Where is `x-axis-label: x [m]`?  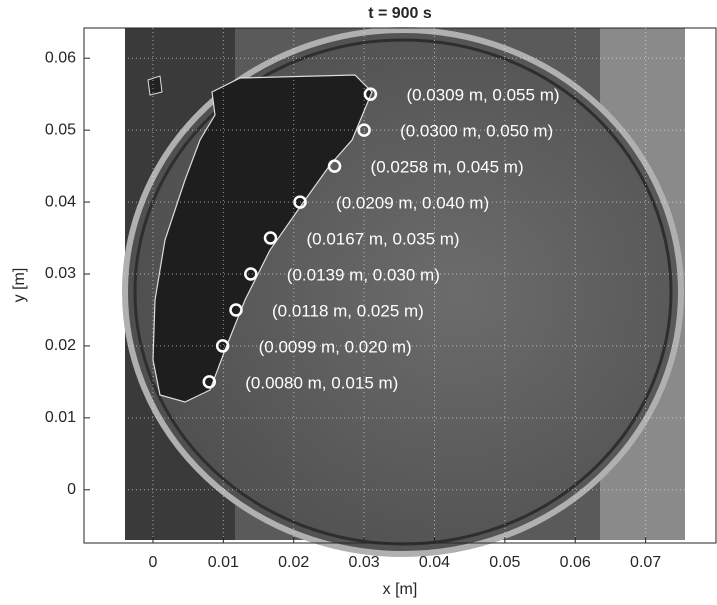
x-axis-label: x [m] is located at coordinates (400, 589).